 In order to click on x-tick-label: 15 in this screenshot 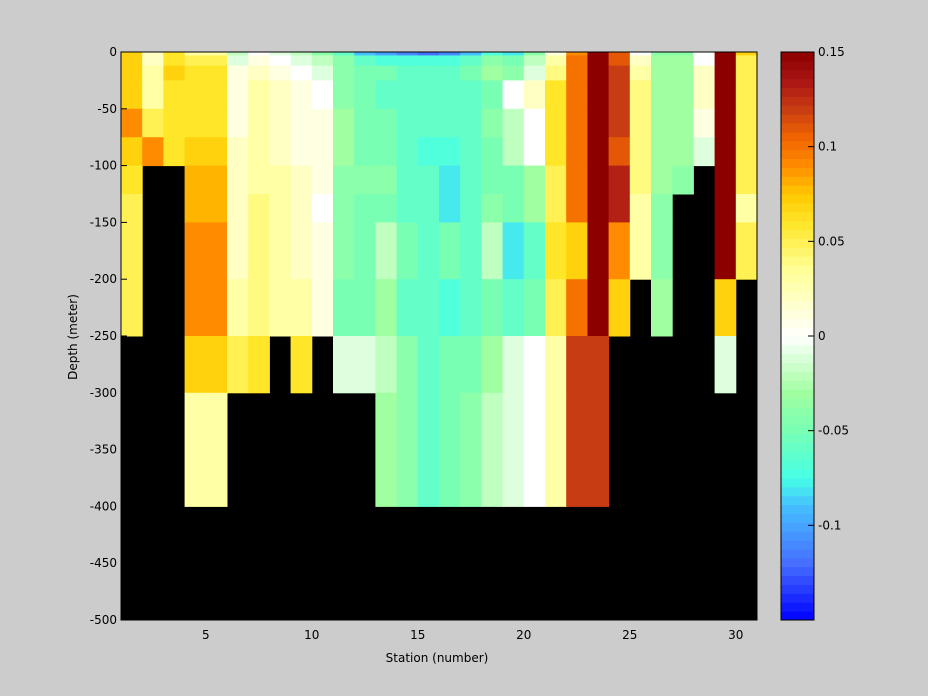, I will do `click(417, 635)`.